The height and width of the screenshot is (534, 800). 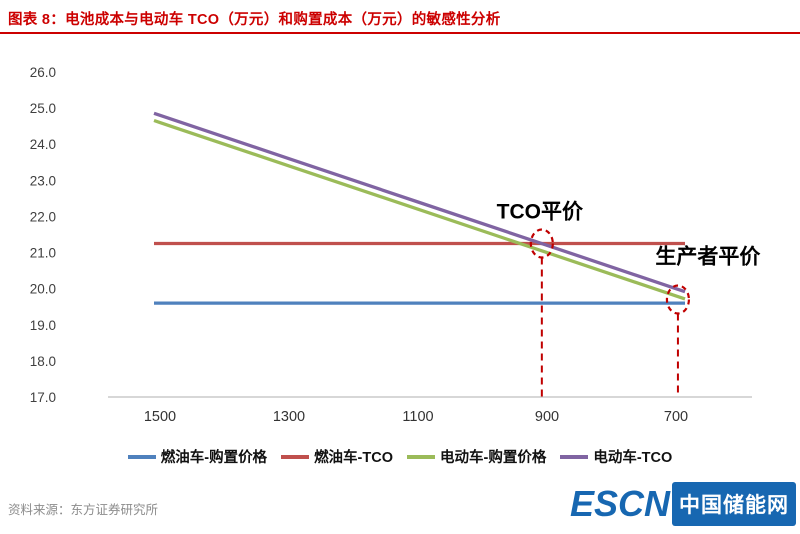 I want to click on figure-title: 图表 8：电池成本与电动车 TCO（万元）和购置成本（万元）的敏感性分析, so click(x=254, y=20).